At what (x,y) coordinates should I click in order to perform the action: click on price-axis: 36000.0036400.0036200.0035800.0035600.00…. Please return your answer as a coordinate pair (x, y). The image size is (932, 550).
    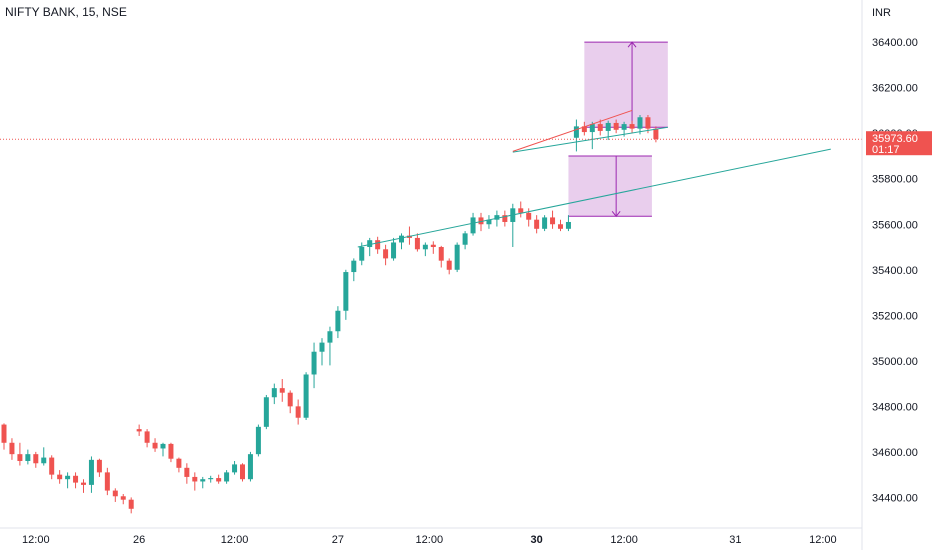
    Looking at the image, I should click on (899, 270).